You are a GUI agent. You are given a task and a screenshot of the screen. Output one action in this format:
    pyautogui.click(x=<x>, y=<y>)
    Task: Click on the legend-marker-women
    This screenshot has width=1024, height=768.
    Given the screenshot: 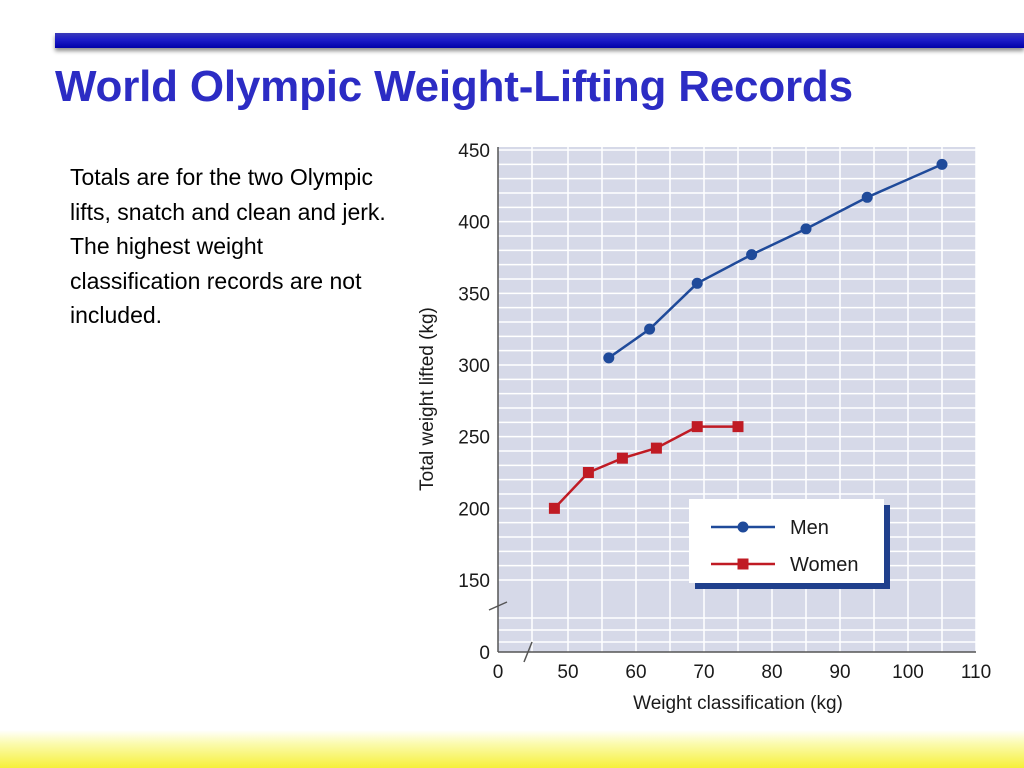 What is the action you would take?
    pyautogui.click(x=743, y=564)
    